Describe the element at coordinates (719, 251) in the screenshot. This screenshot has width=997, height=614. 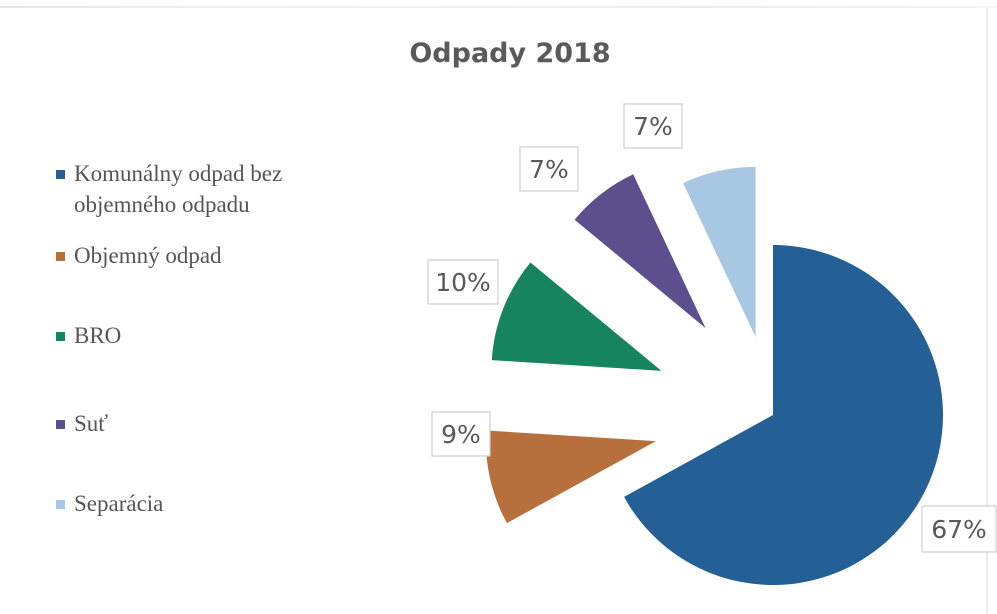
I see `pie-slice-separacia` at that location.